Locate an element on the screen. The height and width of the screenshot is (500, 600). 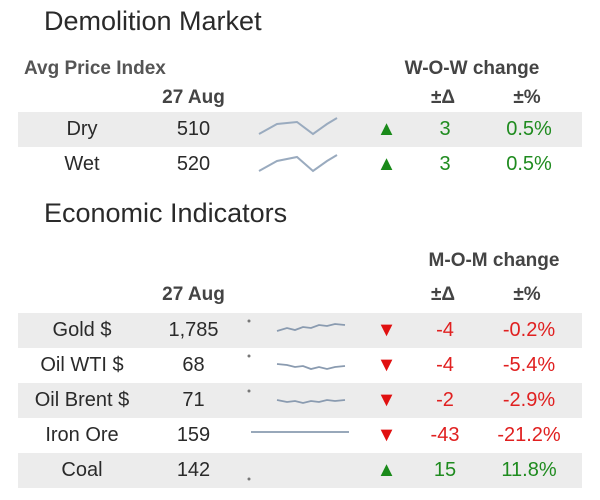
demolition-table: Dry 510 ▲ 3 0.5% Wet 520 ▲ 3 0.5% is located at coordinates (300, 147).